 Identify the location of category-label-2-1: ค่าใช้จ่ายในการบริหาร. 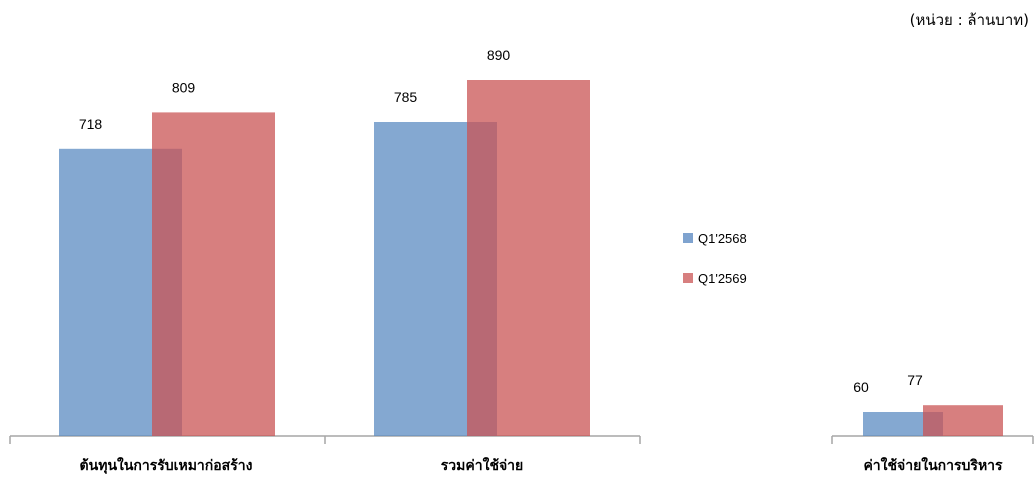
(933, 465).